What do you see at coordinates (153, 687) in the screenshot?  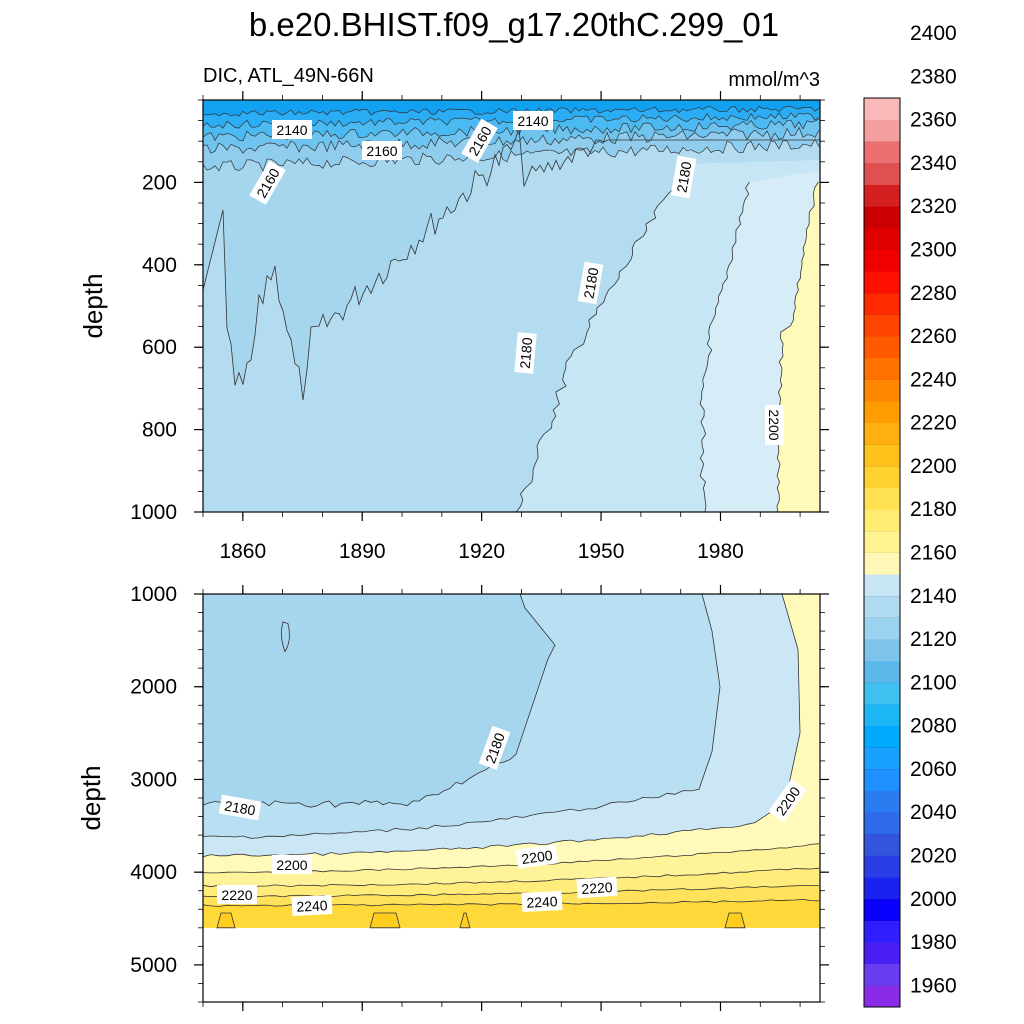 I see `y-tick-label: 2000` at bounding box center [153, 687].